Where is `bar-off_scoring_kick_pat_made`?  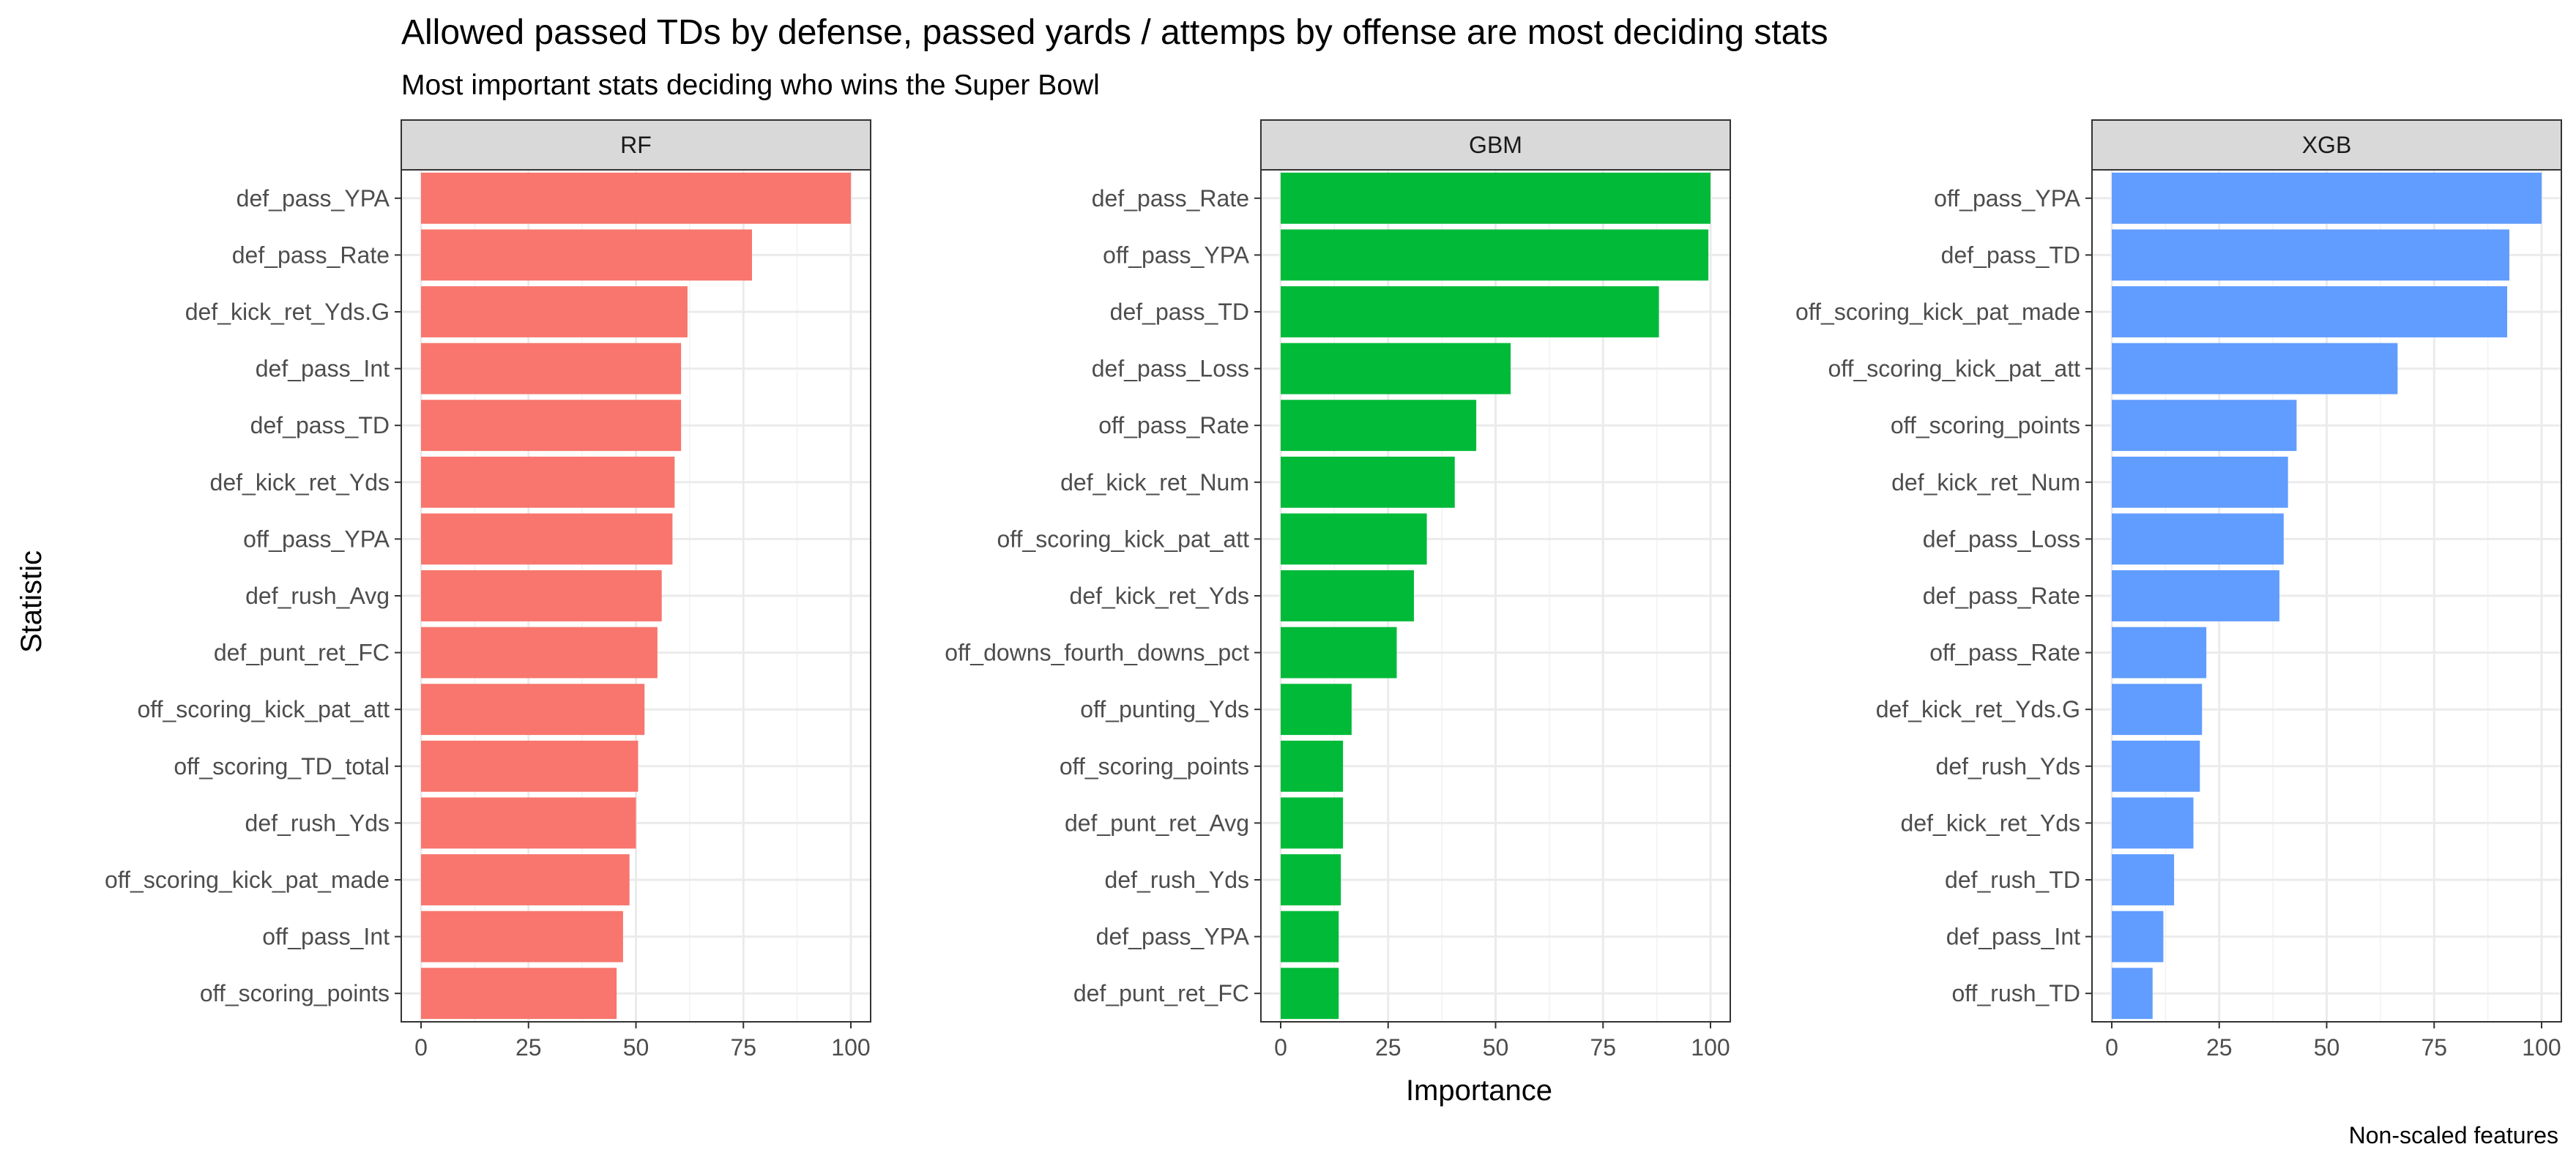
bar-off_scoring_kick_pat_made is located at coordinates (2310, 312).